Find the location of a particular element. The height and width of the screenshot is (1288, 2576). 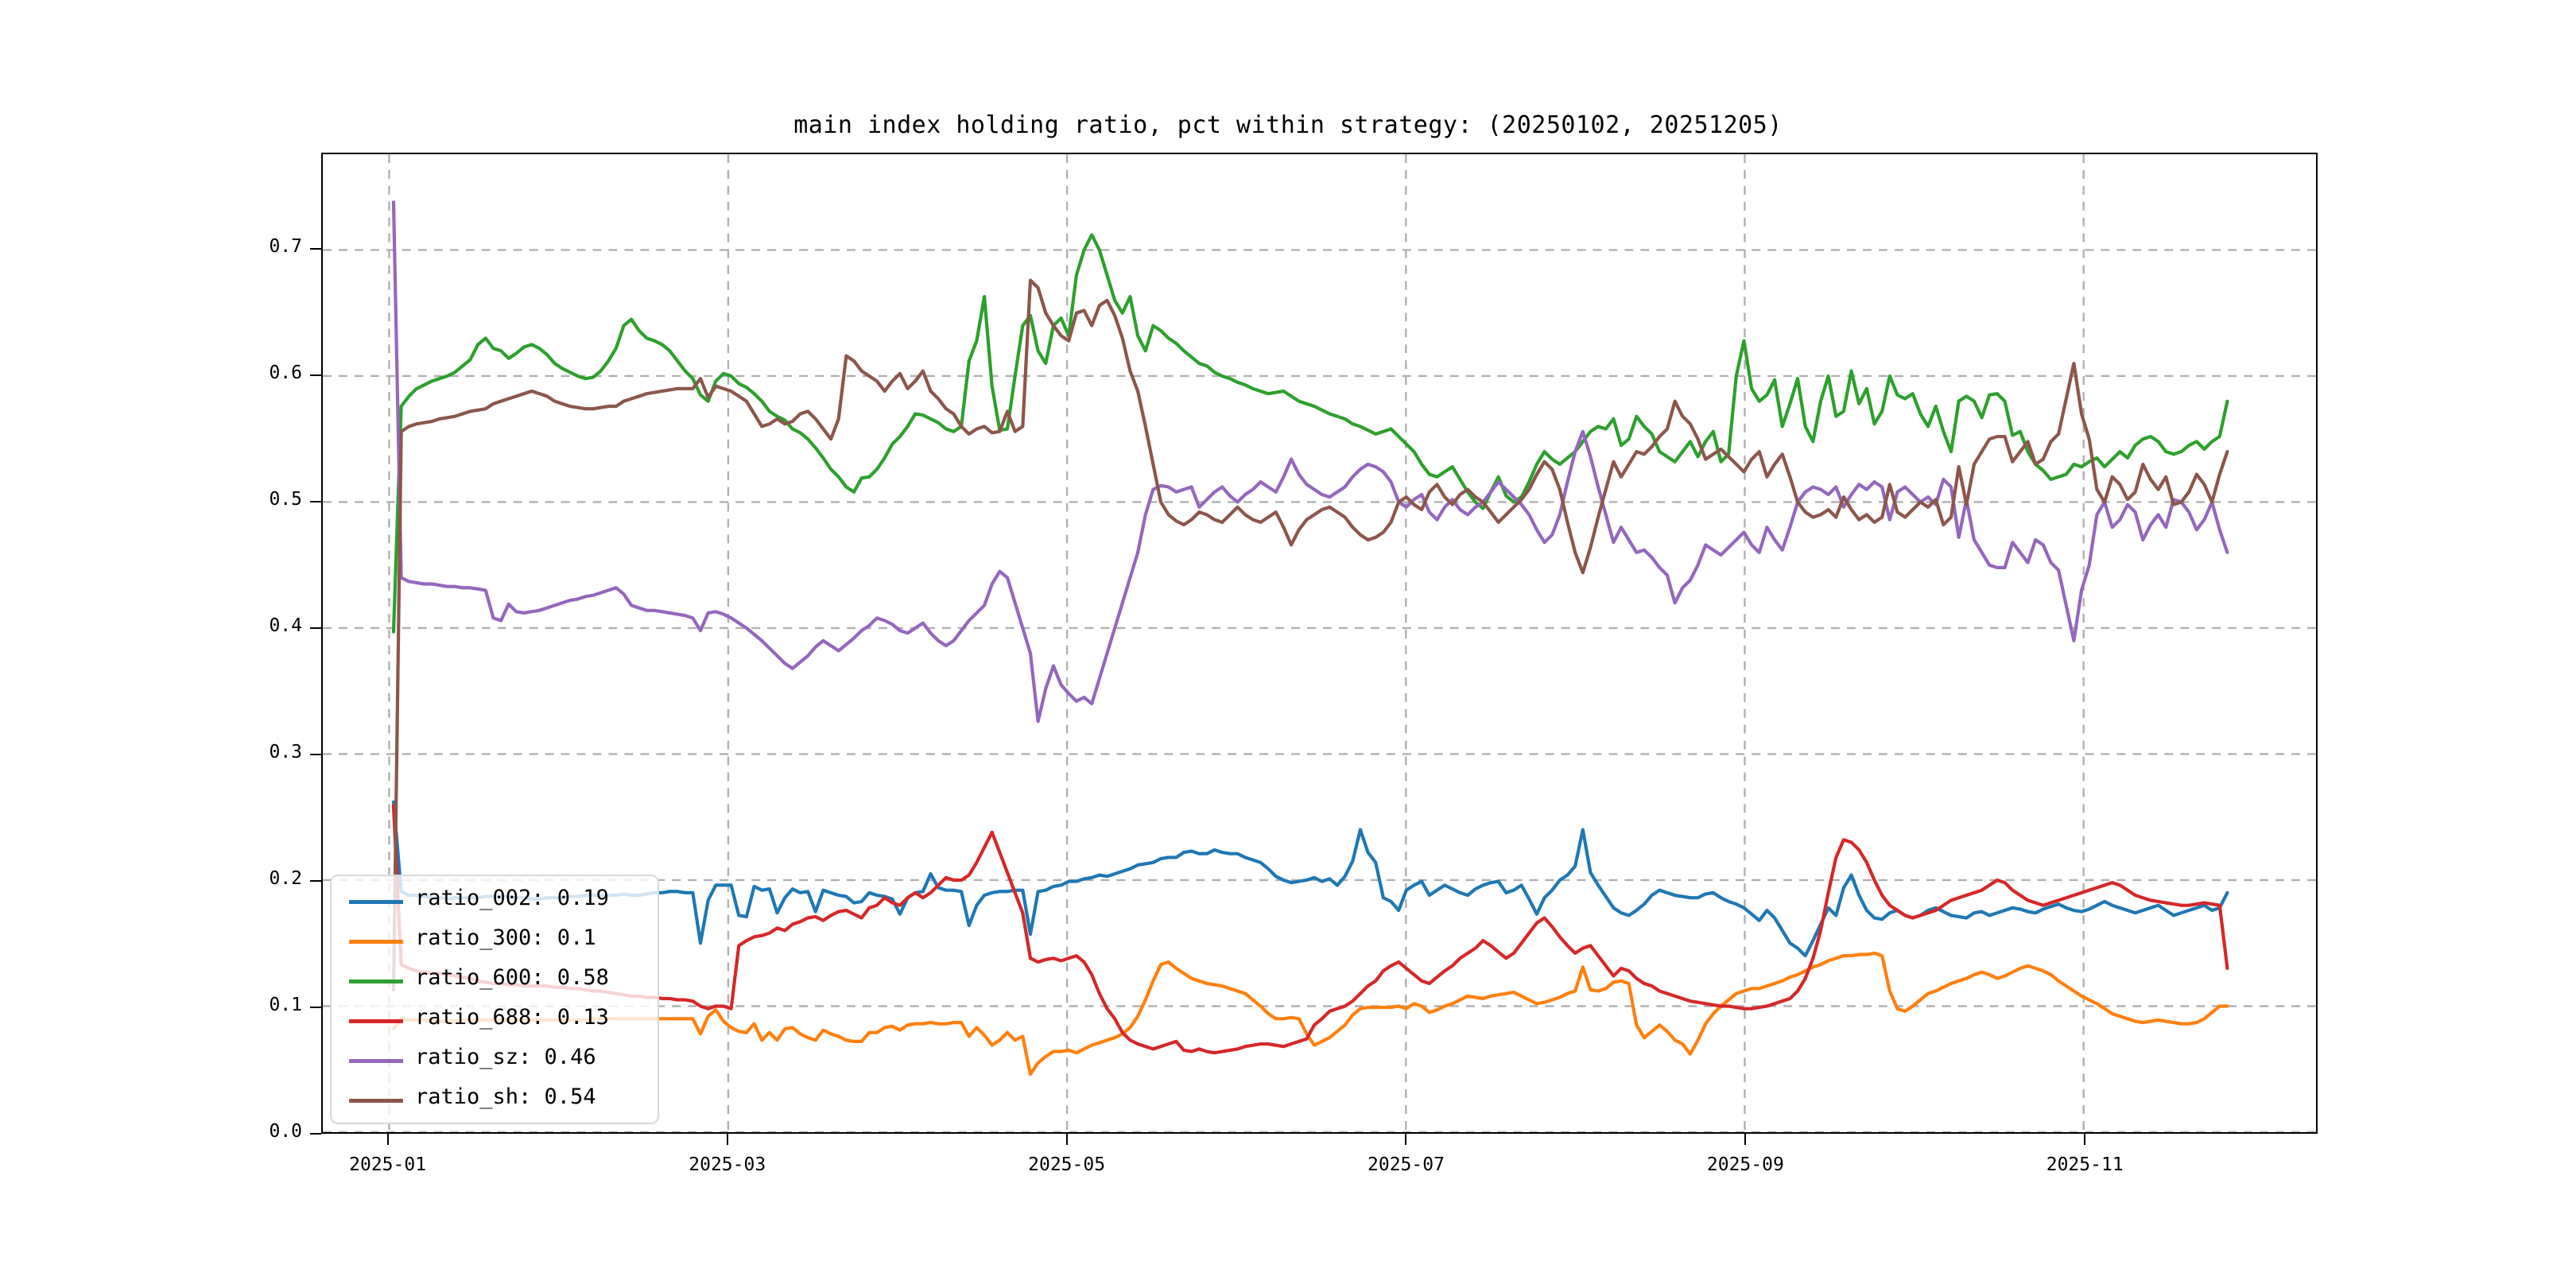

legend-label-ratio_300: ratio_300: 0.1 is located at coordinates (505, 937).